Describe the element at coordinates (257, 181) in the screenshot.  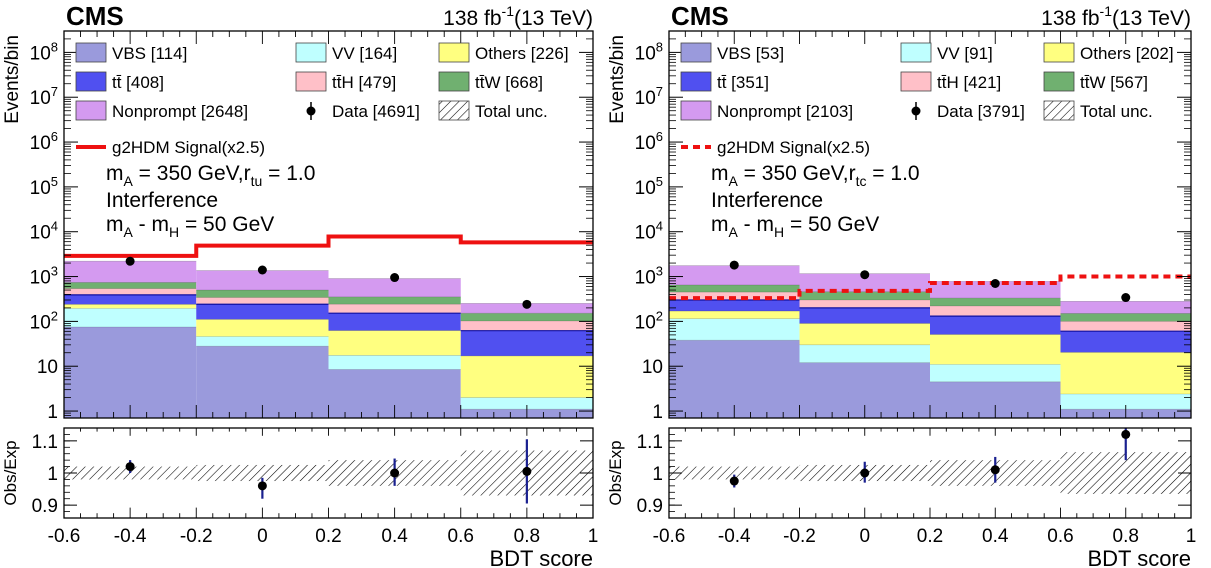
I see `coupling-sub: tu` at that location.